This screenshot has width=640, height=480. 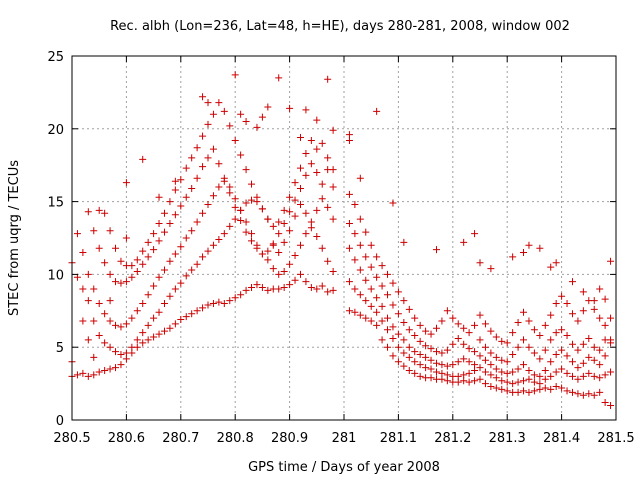 I want to click on x-tick-label: 280.7, so click(x=180, y=438).